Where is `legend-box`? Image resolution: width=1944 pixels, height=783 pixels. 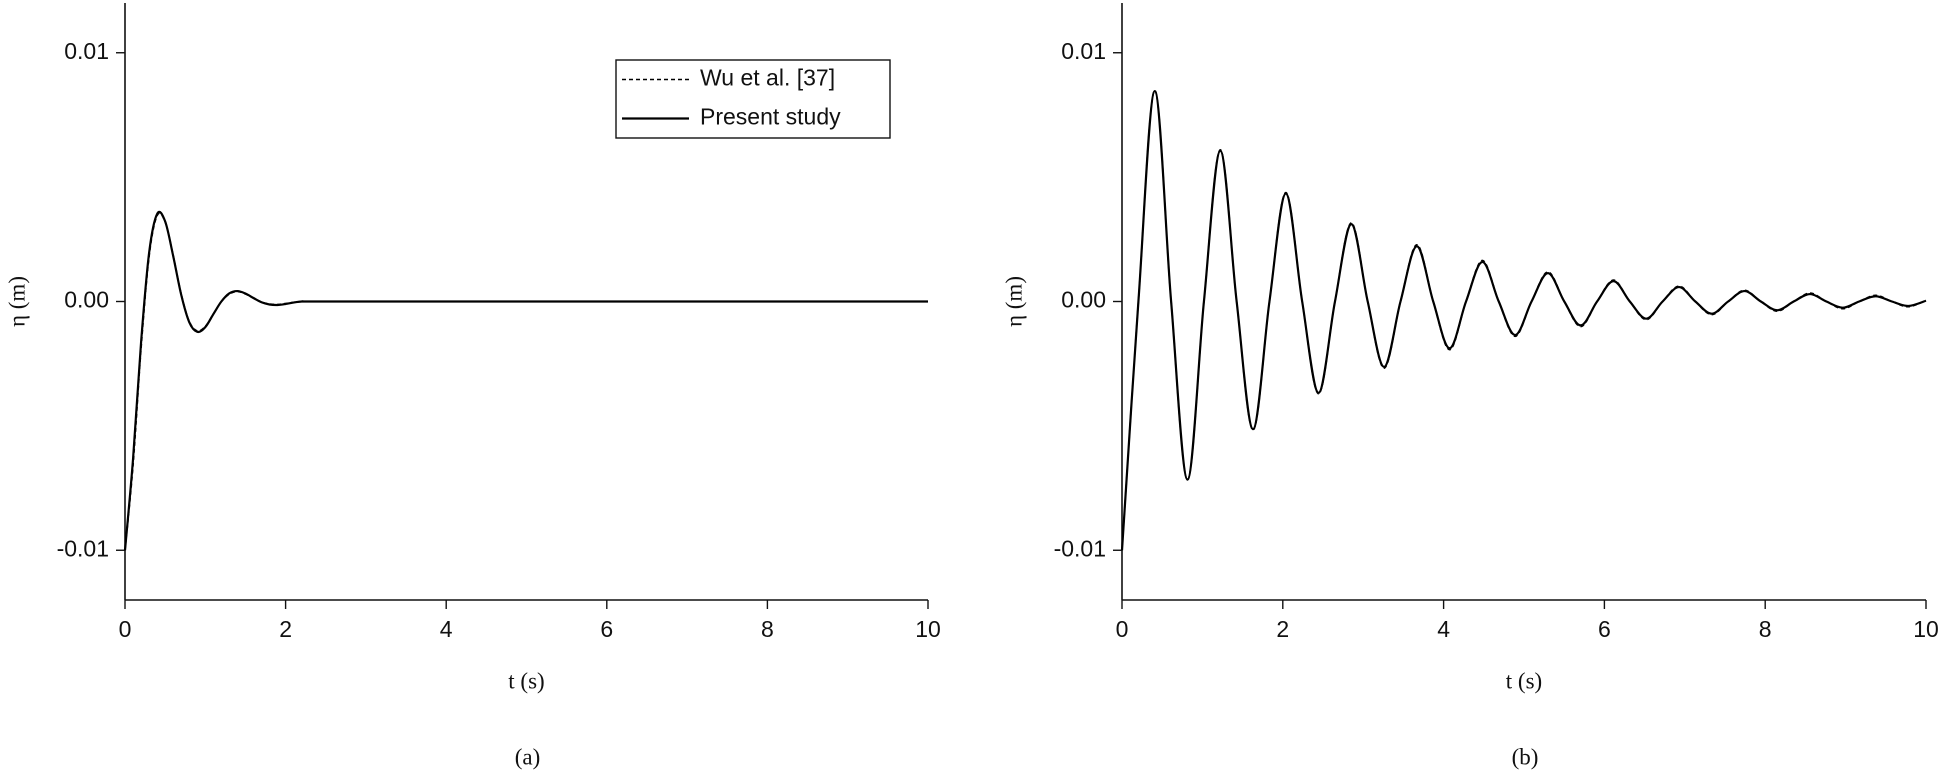
legend-box is located at coordinates (753, 99).